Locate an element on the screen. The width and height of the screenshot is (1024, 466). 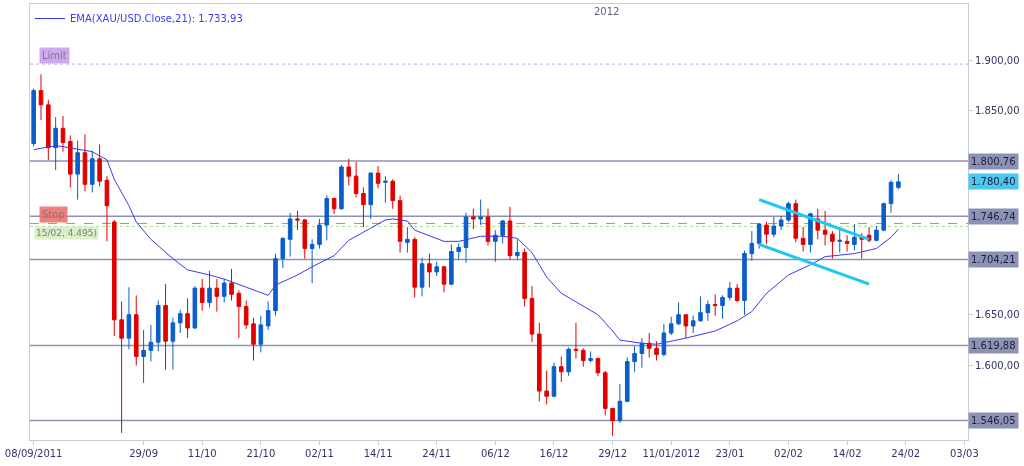
ref-line-label: 1.704,21 is located at coordinates (993, 259).